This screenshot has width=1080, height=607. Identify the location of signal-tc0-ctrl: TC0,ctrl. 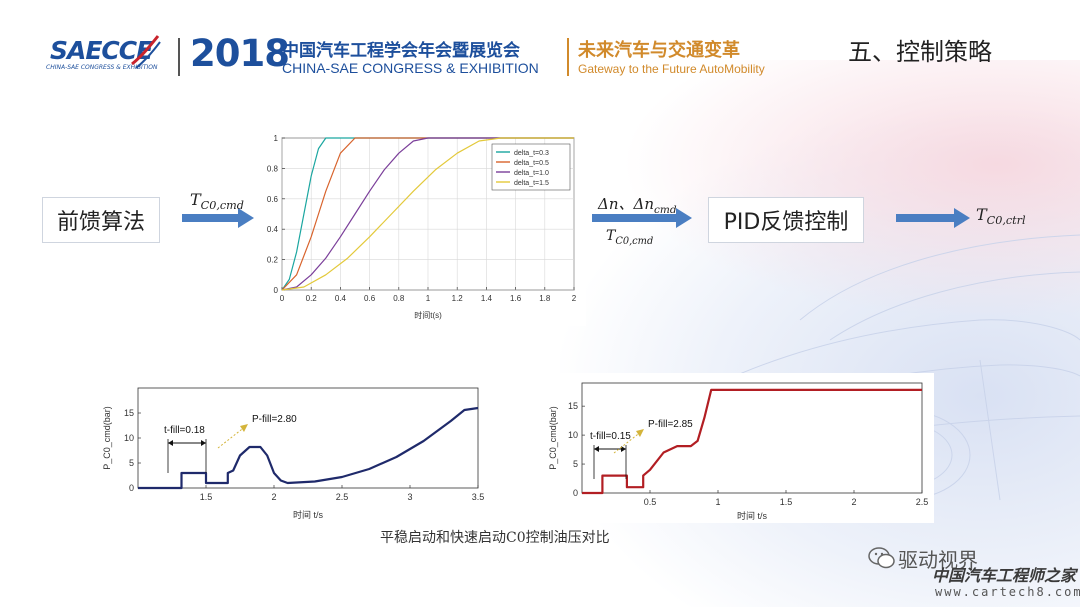
(1001, 216).